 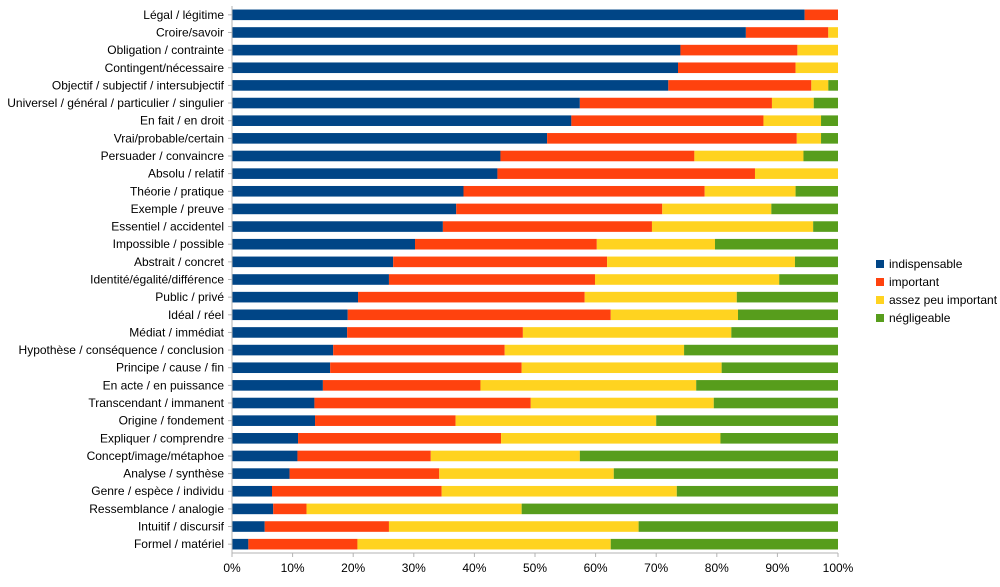 What do you see at coordinates (165, 50) in the screenshot?
I see `category-label-3: Obligation / contrainte` at bounding box center [165, 50].